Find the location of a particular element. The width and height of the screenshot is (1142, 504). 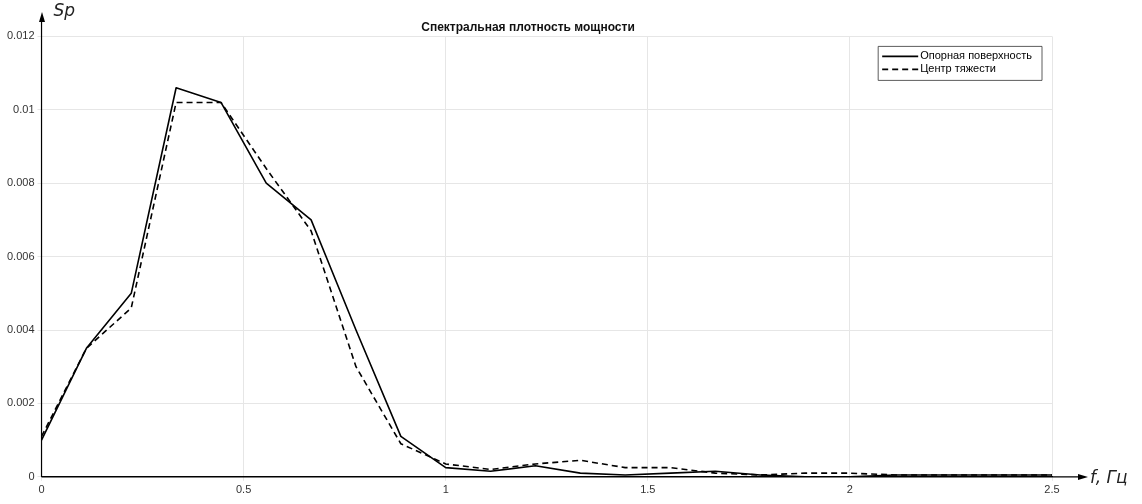

x-axis-title: f, Гц is located at coordinates (1109, 476).